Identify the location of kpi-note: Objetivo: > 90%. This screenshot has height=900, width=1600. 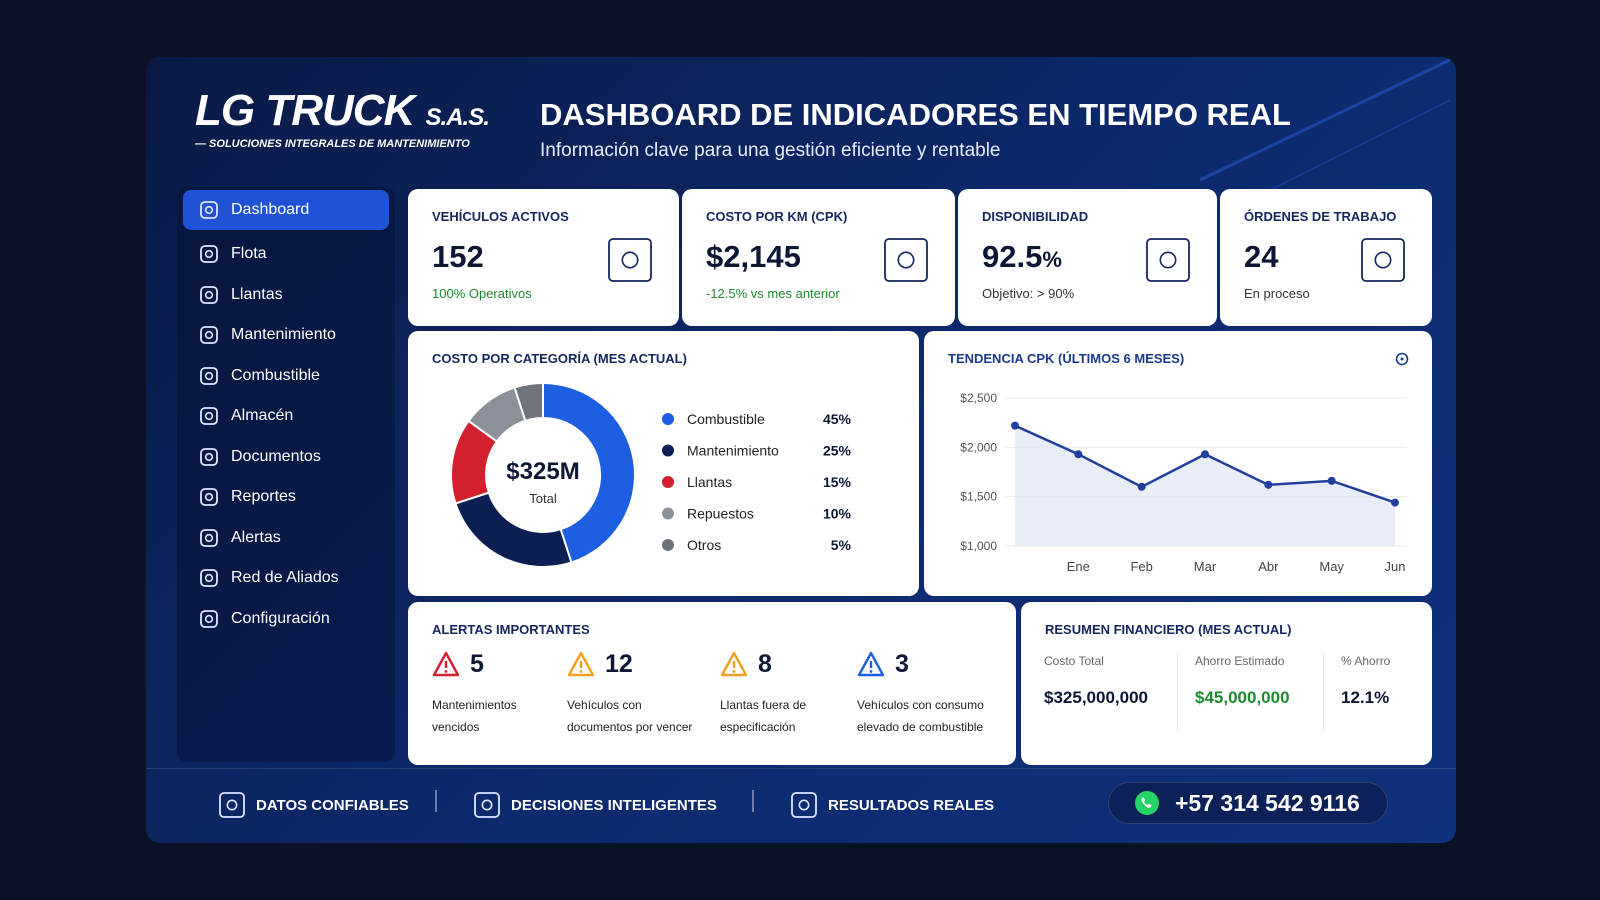
(1028, 293).